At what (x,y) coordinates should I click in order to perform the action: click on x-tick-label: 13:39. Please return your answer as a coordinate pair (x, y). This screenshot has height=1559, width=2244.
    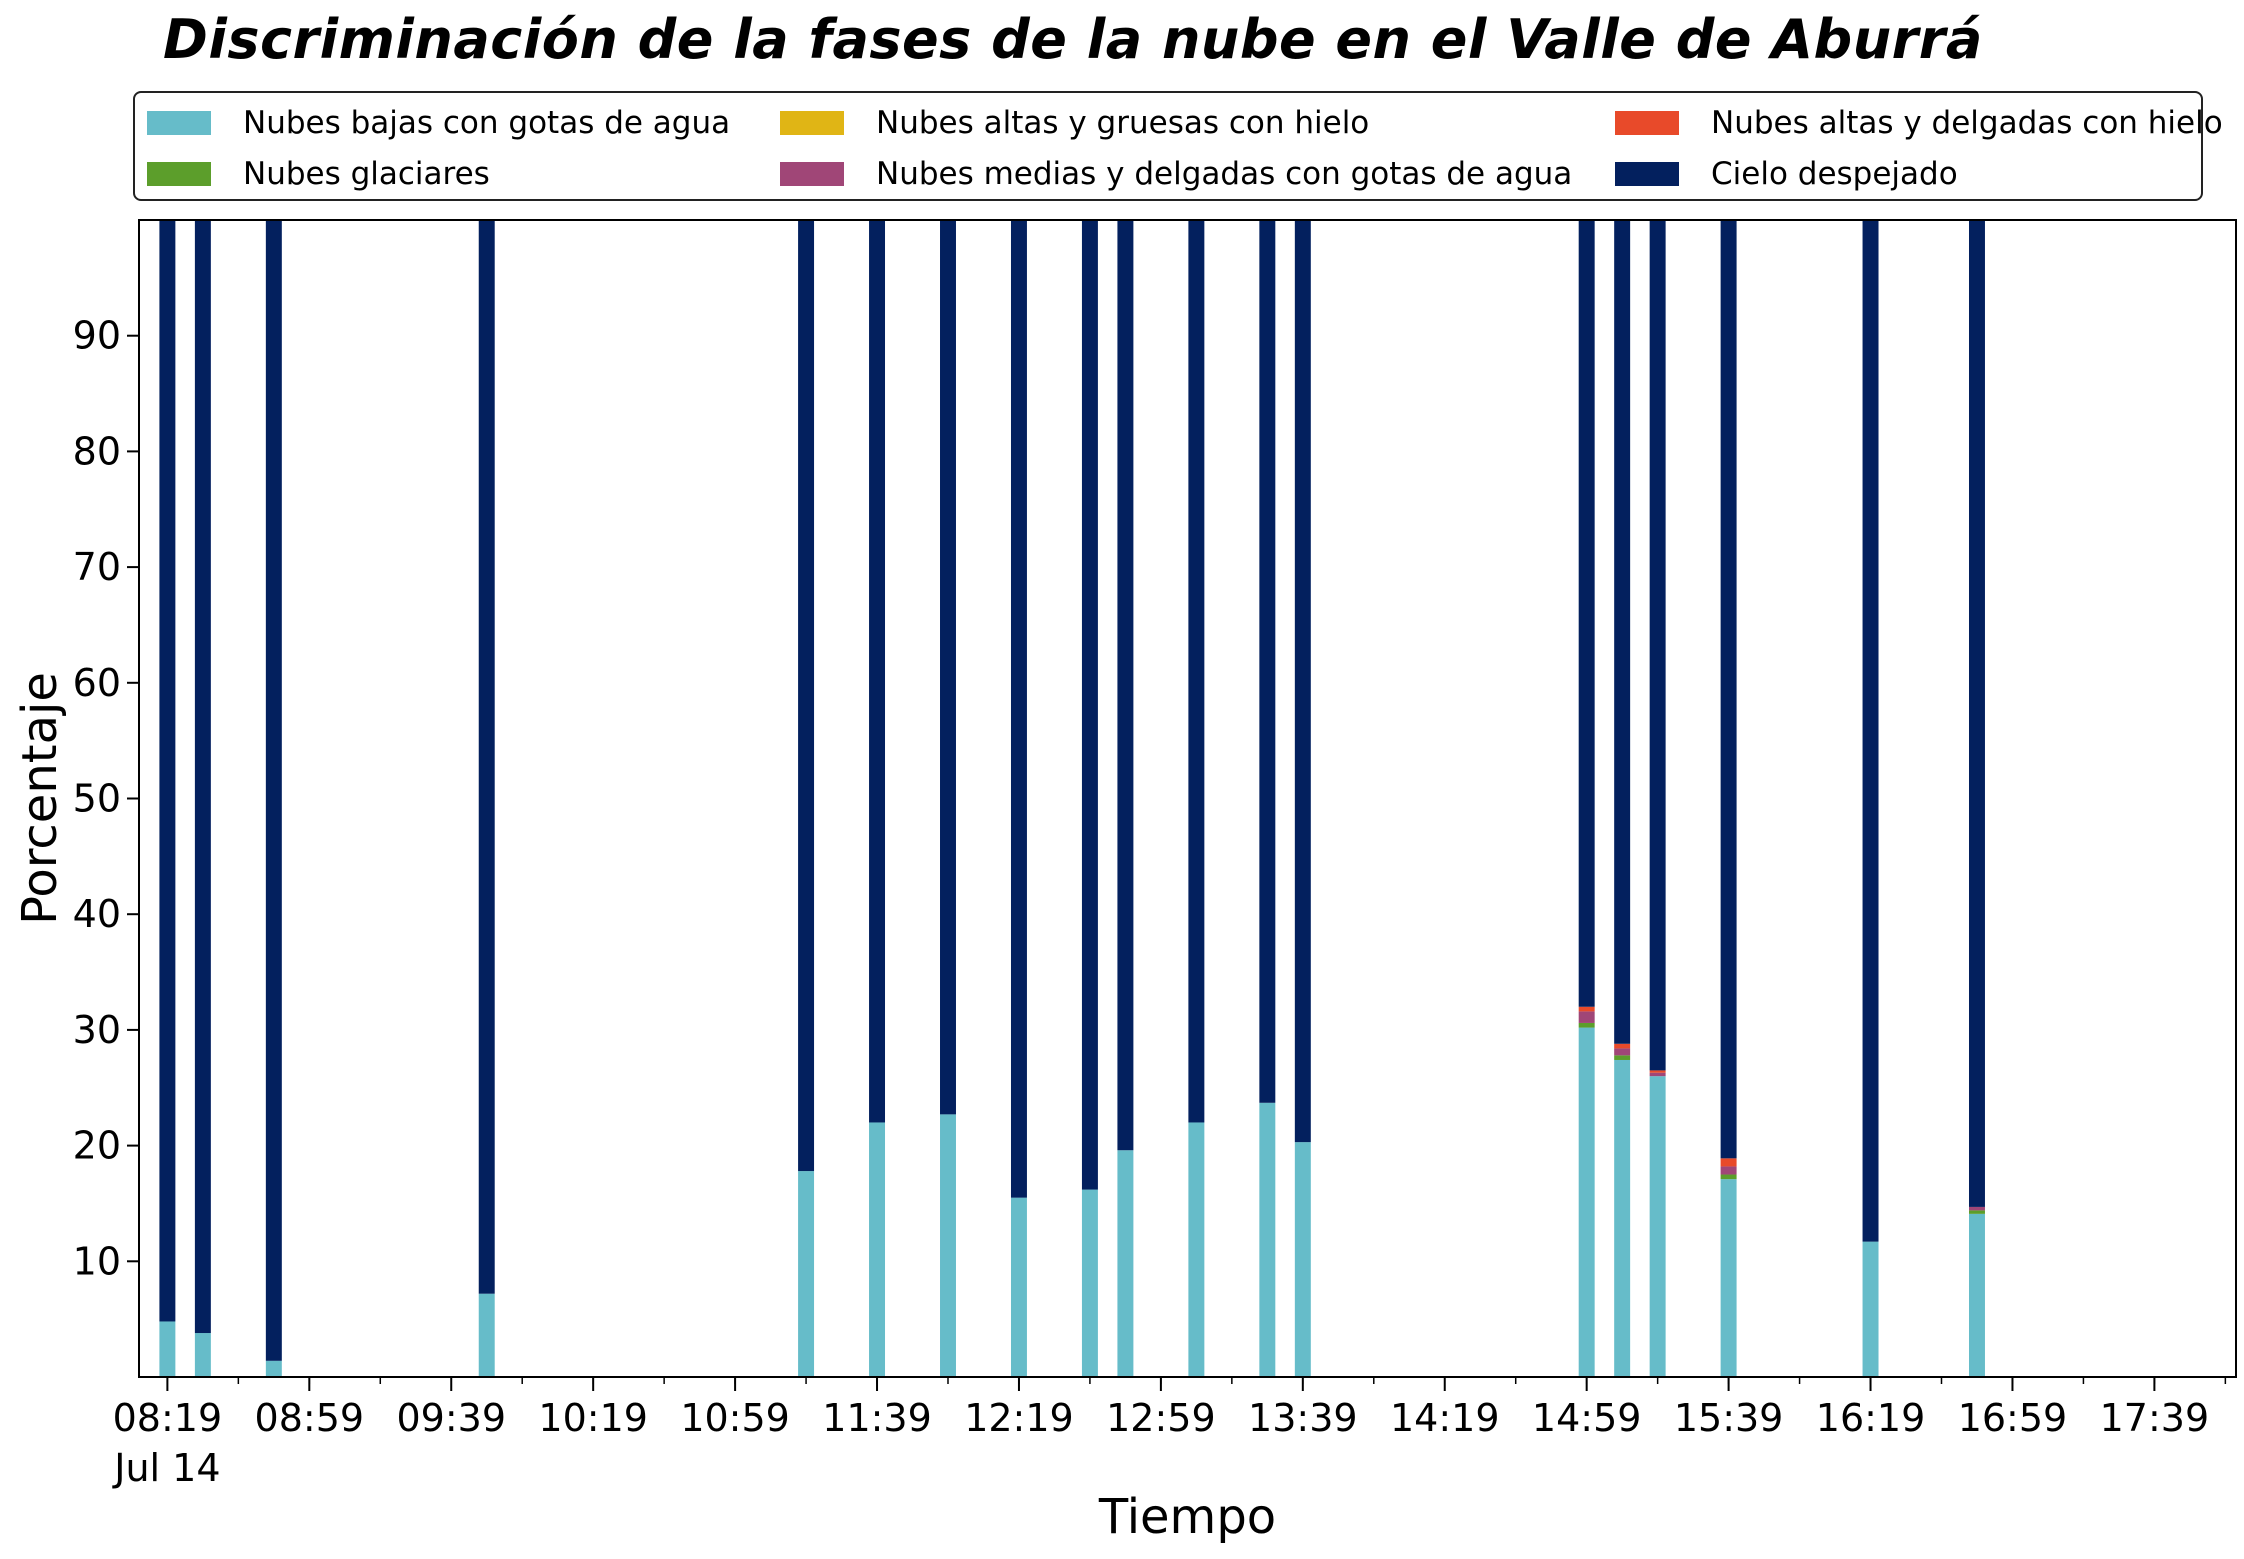
    Looking at the image, I should click on (1303, 1418).